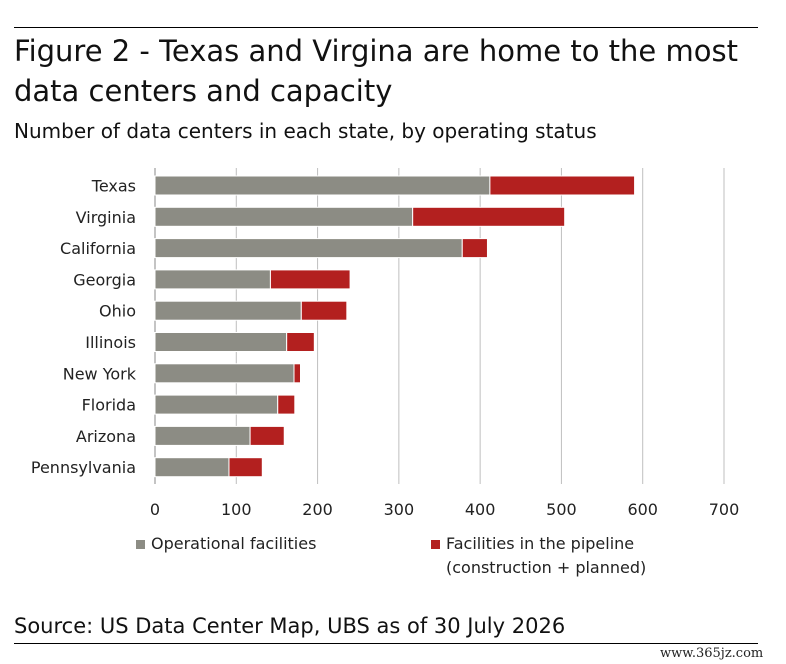 The height and width of the screenshot is (664, 786). What do you see at coordinates (712, 653) in the screenshot?
I see `watermark: www.365jz.com` at bounding box center [712, 653].